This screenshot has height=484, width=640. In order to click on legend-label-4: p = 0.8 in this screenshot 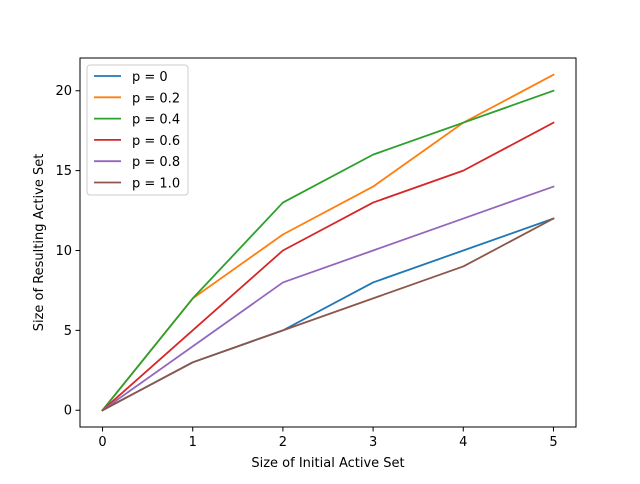, I will do `click(156, 162)`.